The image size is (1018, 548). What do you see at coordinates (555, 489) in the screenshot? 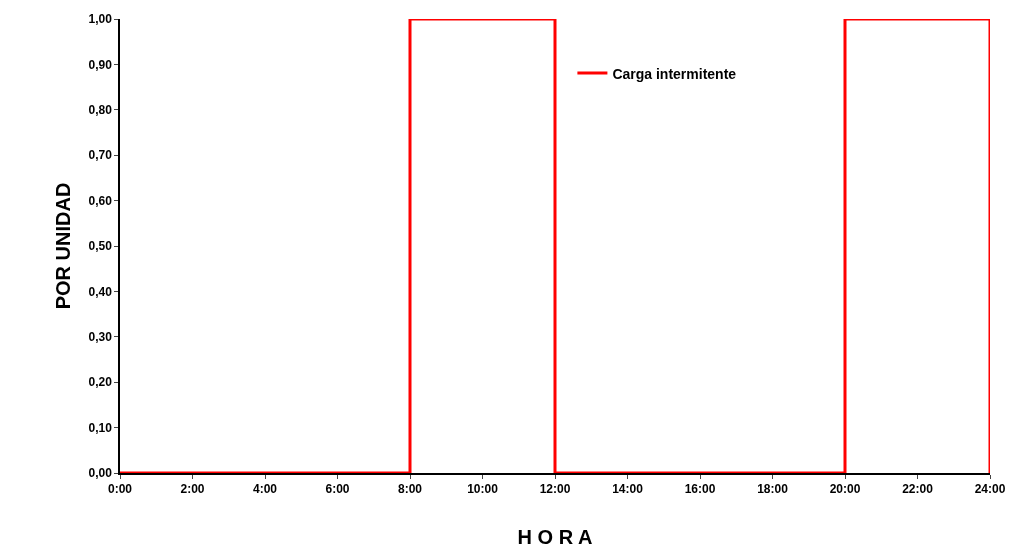
I see `x-tick-label: 12:00` at bounding box center [555, 489].